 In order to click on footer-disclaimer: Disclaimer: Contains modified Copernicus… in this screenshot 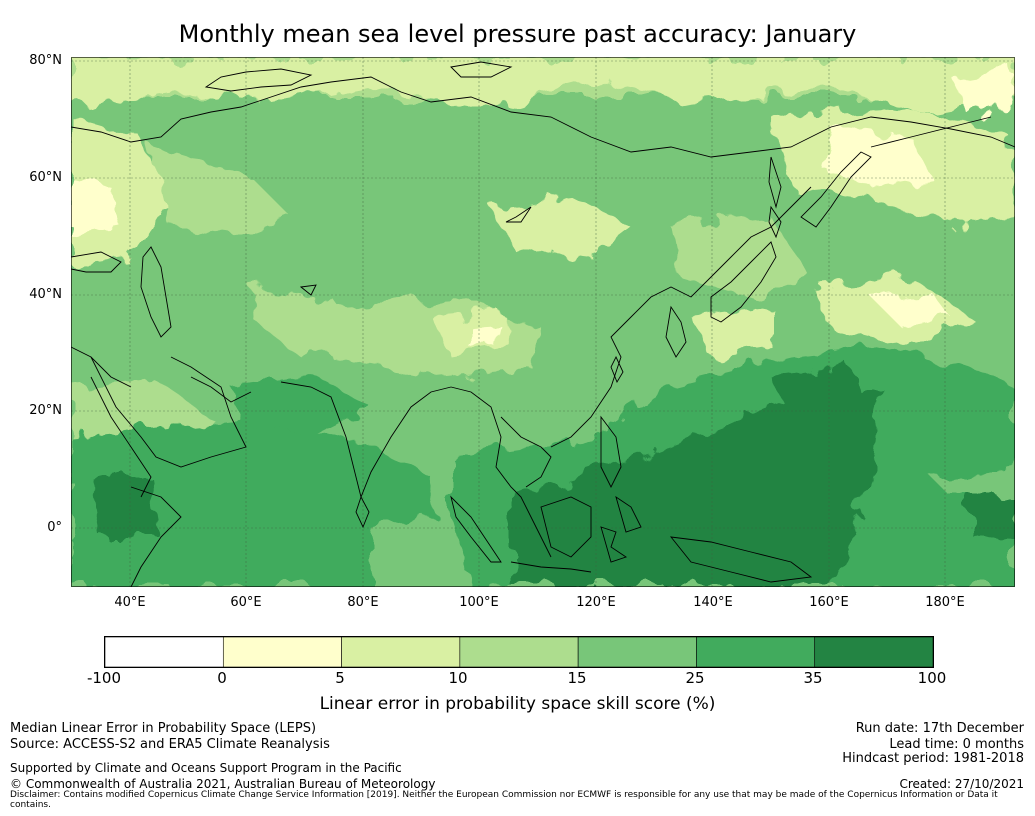, I will do `click(504, 800)`.